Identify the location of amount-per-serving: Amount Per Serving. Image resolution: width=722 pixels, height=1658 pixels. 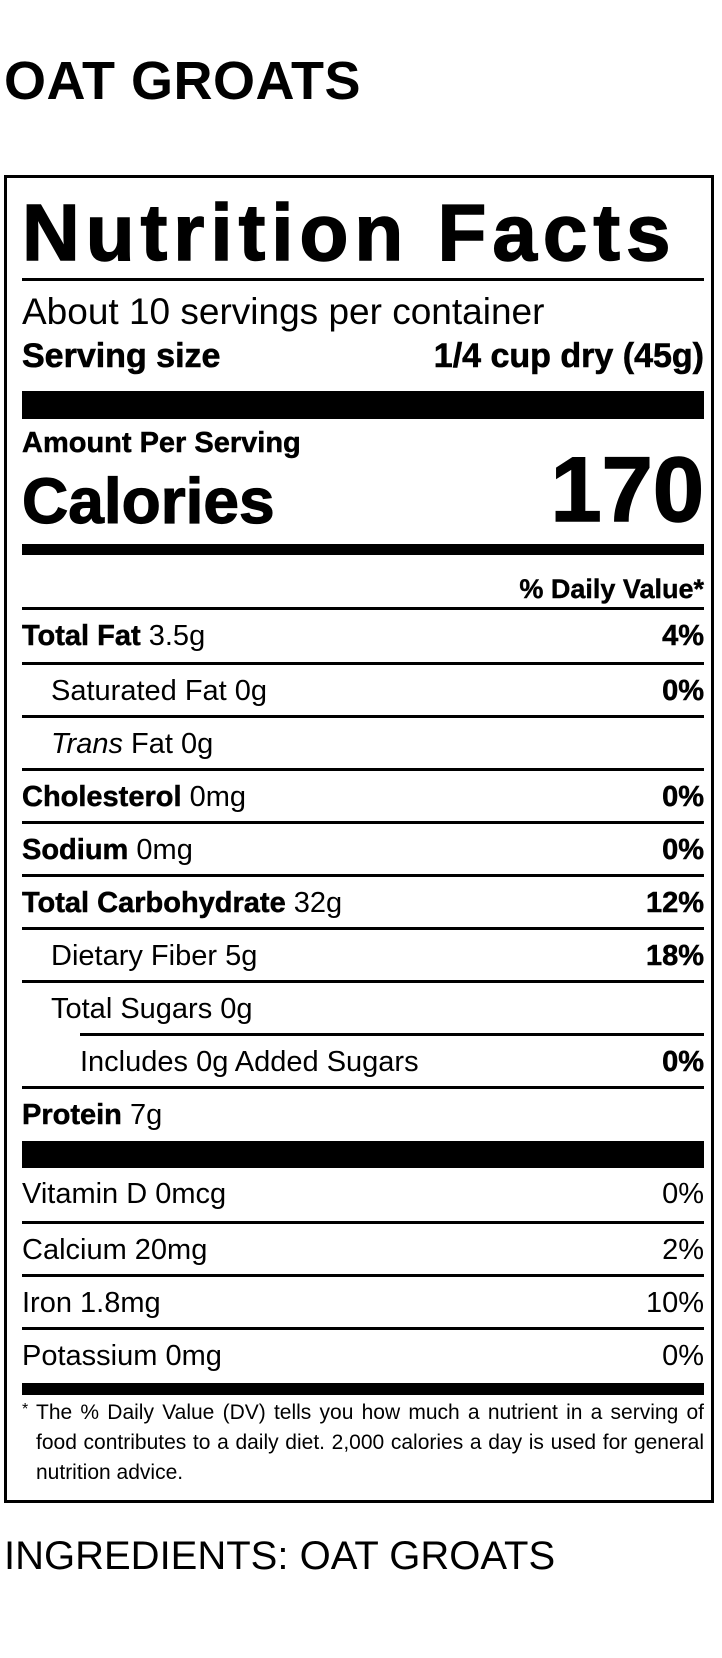
(161, 443).